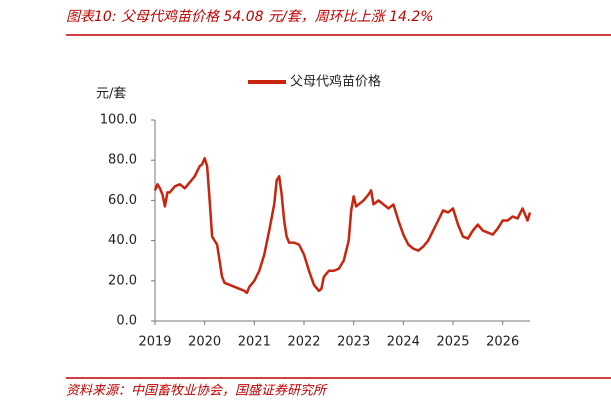  What do you see at coordinates (502, 342) in the screenshot?
I see `x-tick-label: 2026` at bounding box center [502, 342].